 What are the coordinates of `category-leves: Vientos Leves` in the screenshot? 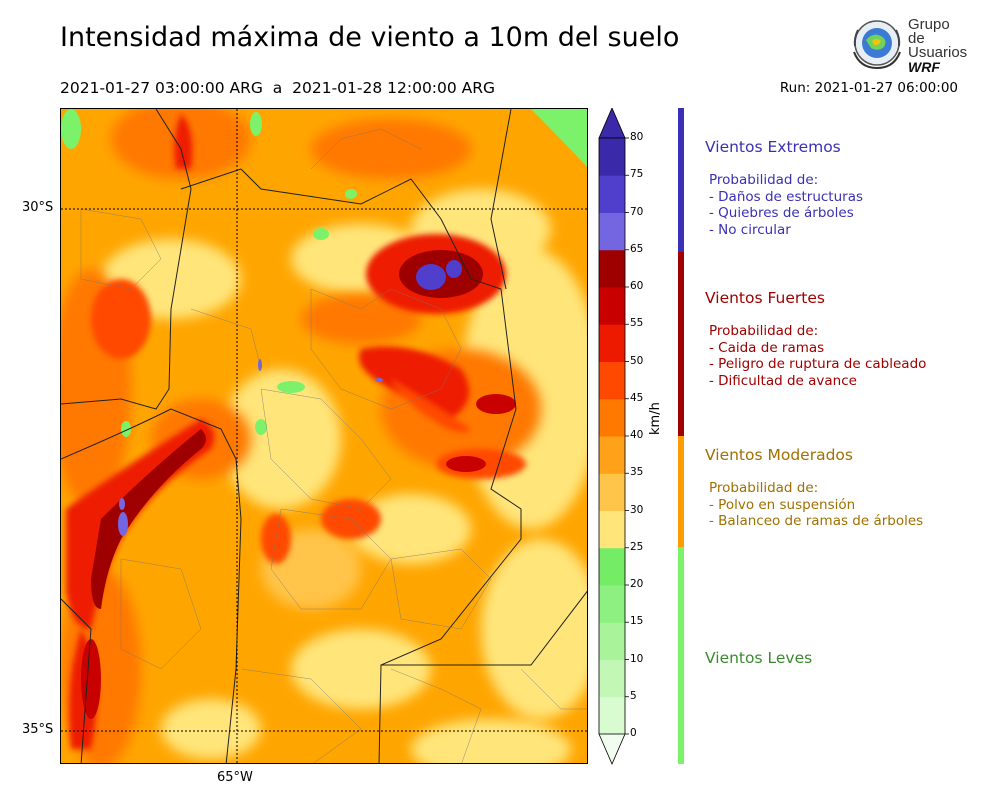 It's located at (850, 658).